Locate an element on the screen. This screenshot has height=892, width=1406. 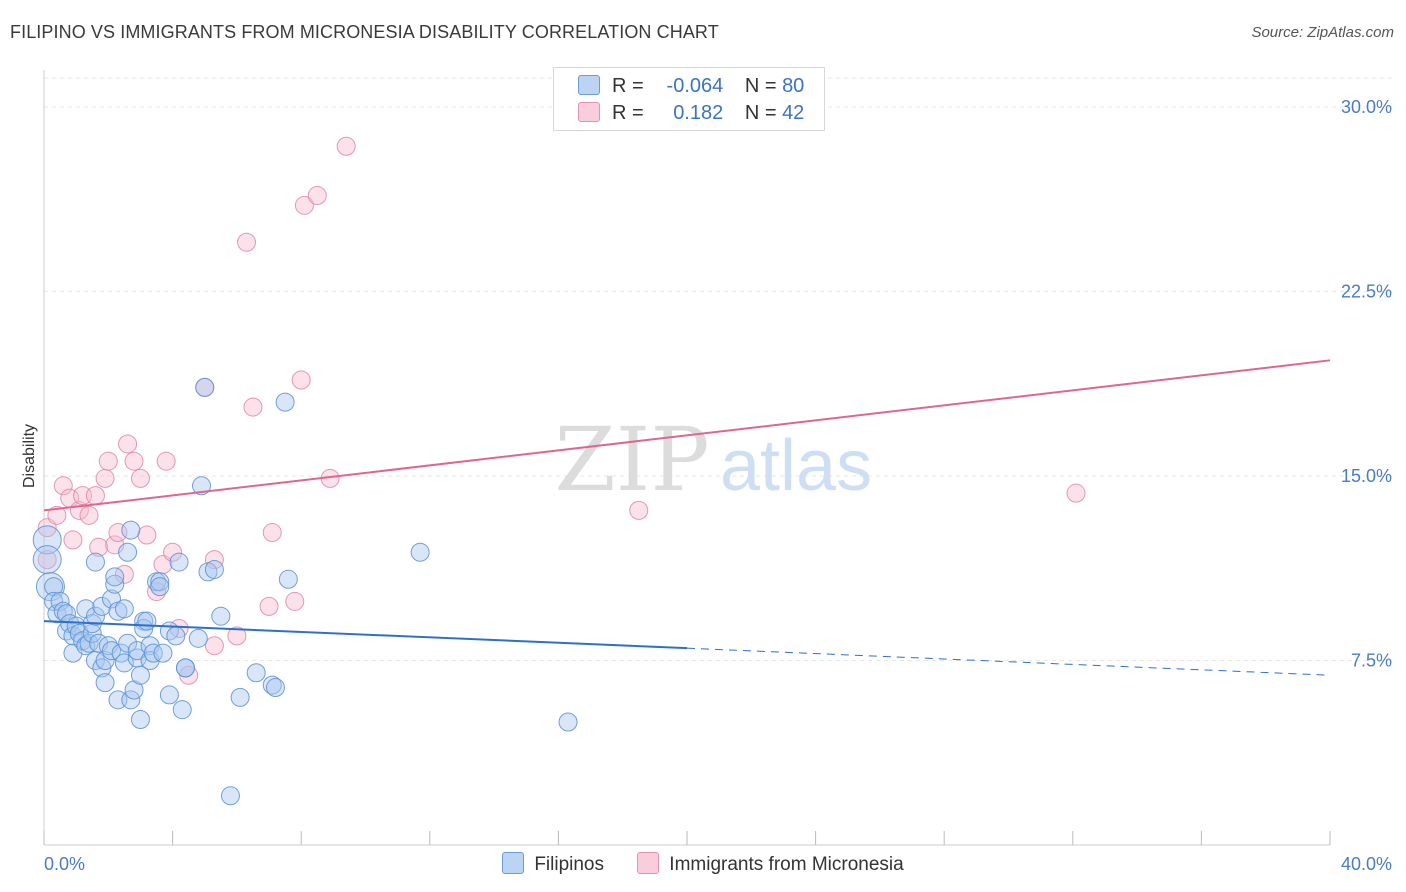
legend-swatch-filipinos is located at coordinates (513, 863).